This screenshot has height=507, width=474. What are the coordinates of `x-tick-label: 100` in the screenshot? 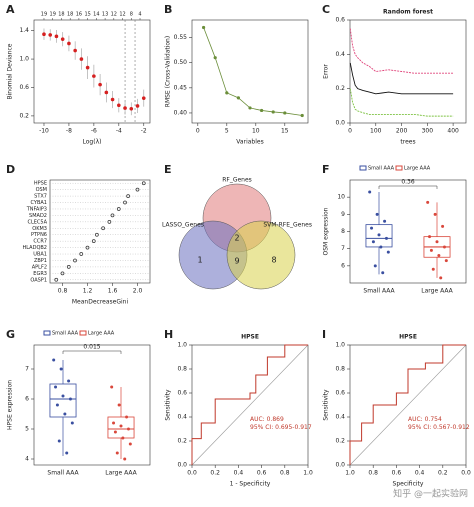 It's located at (376, 131).